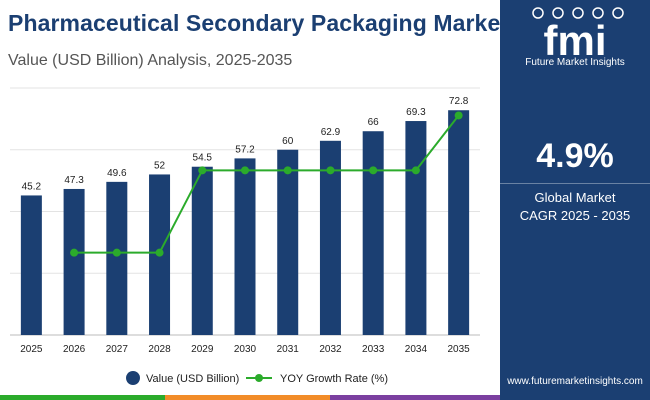  Describe the element at coordinates (247, 397) in the screenshot. I see `stripe-orange` at that location.